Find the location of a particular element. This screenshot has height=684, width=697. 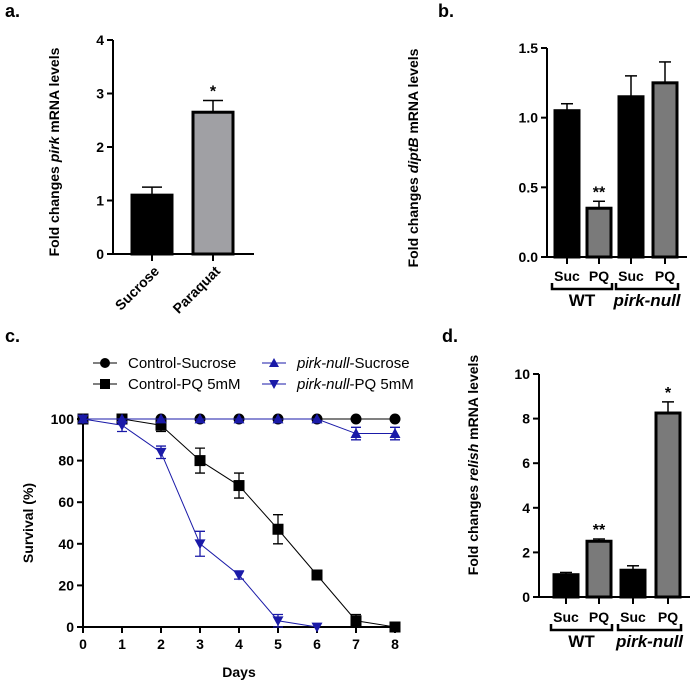

x-tick-label: 0 is located at coordinates (83, 644).